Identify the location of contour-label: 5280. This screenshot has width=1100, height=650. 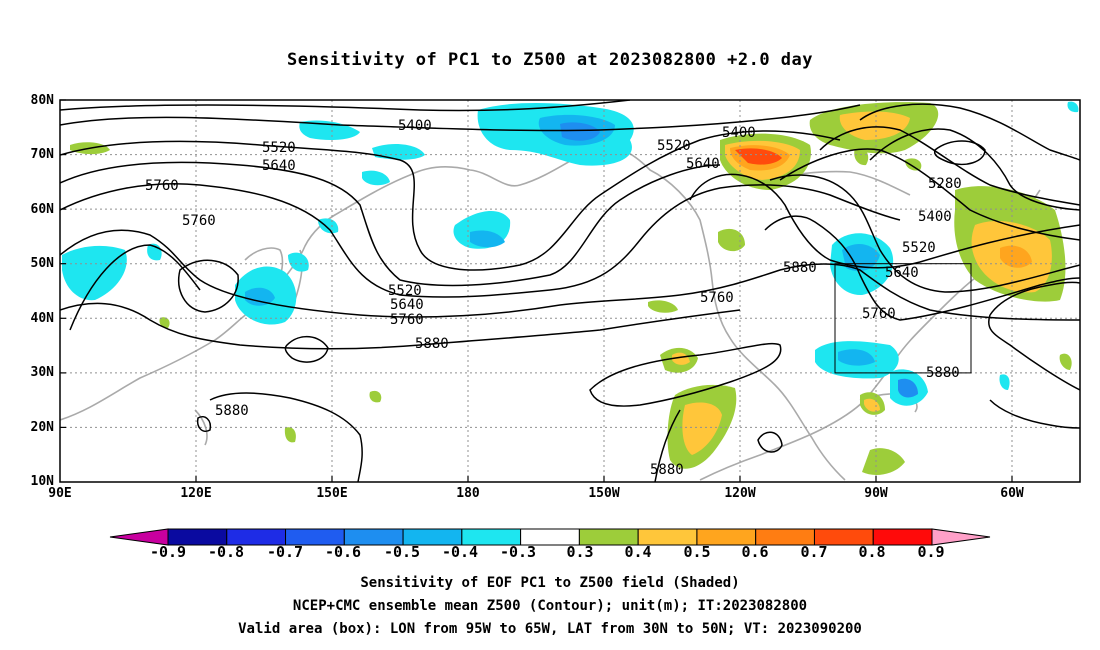
(945, 184).